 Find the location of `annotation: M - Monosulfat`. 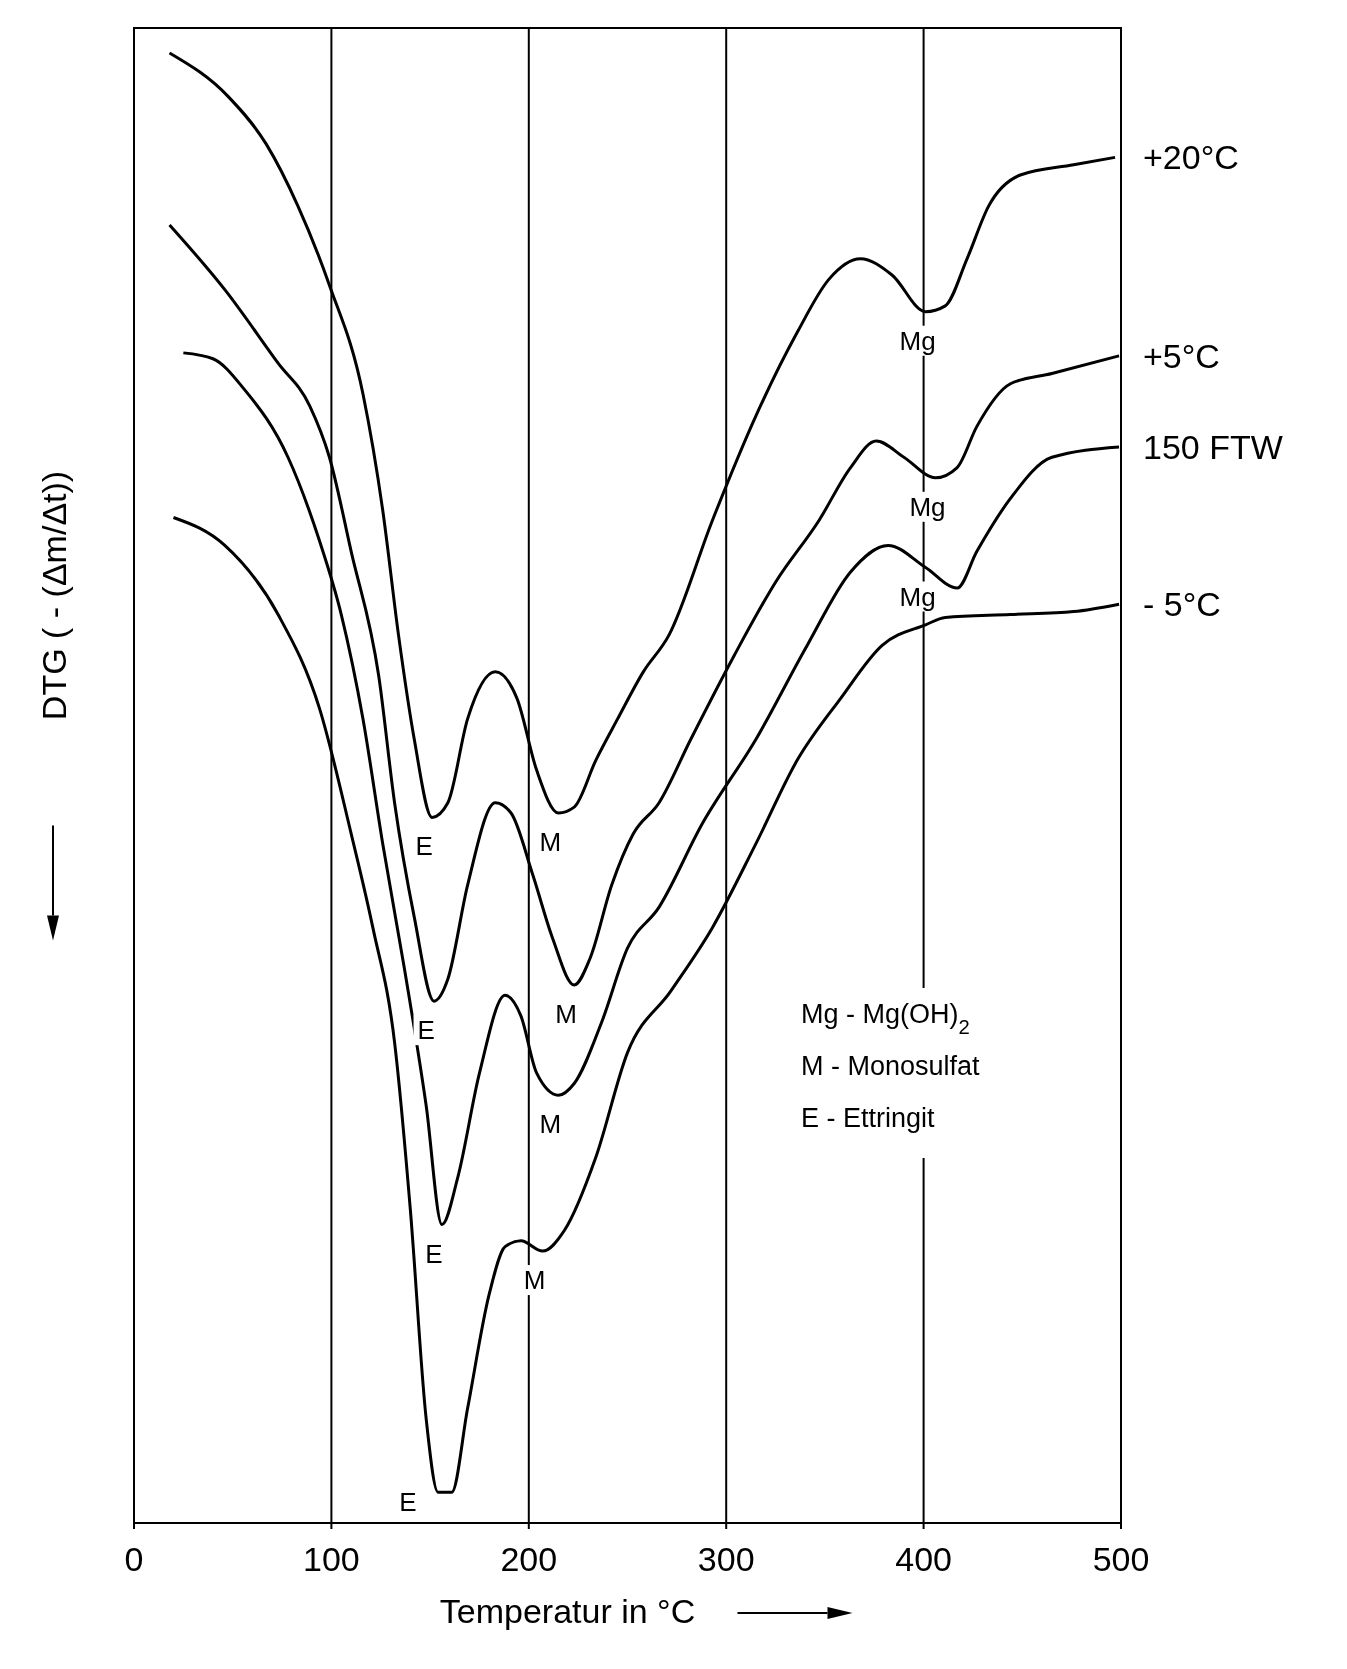

annotation: M - Monosulfat is located at coordinates (891, 1066).